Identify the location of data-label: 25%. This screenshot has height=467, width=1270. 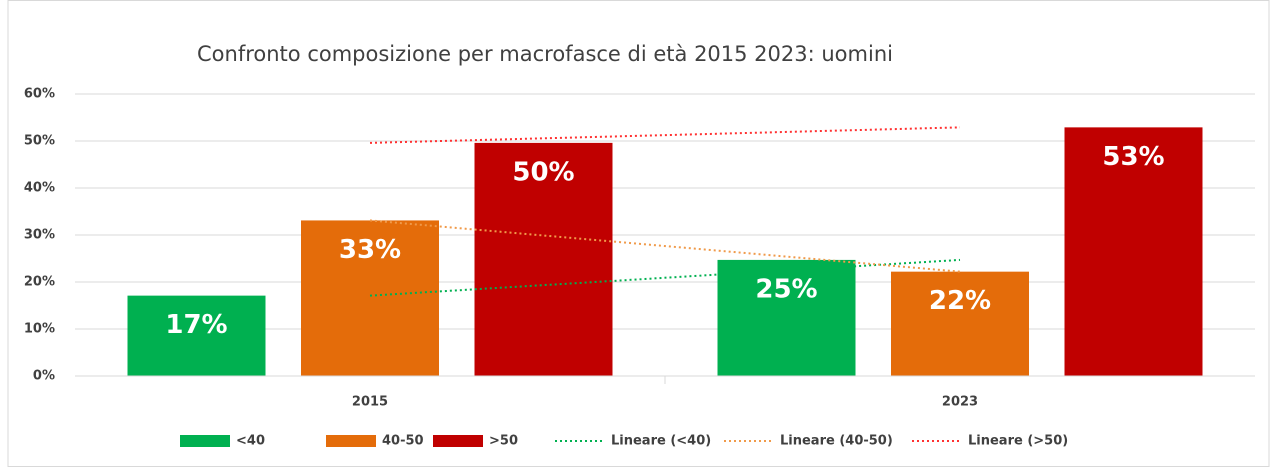
(786, 289).